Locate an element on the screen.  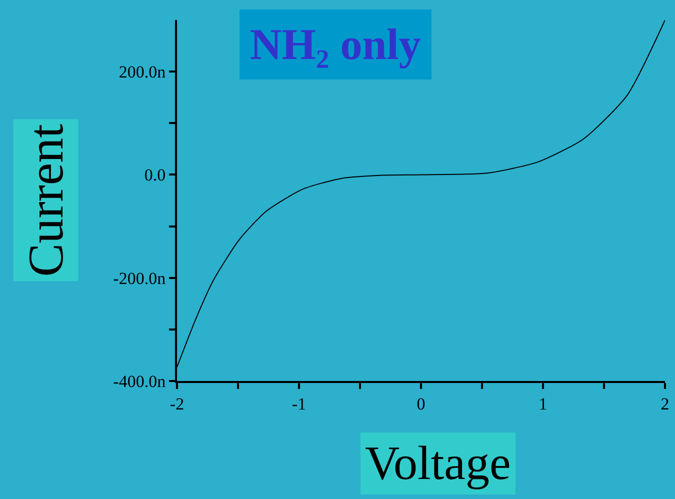
chart-title: NH₂ only is located at coordinates (335, 44).